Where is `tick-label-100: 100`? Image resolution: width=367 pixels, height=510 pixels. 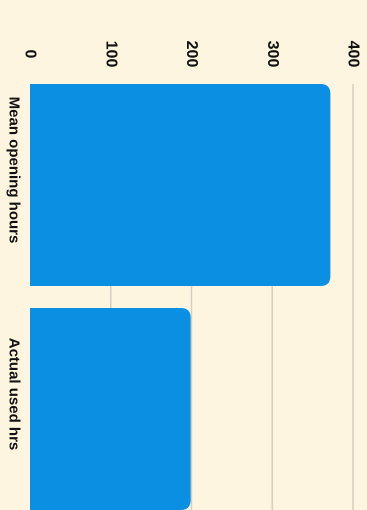 tick-label-100: 100 is located at coordinates (110, 54).